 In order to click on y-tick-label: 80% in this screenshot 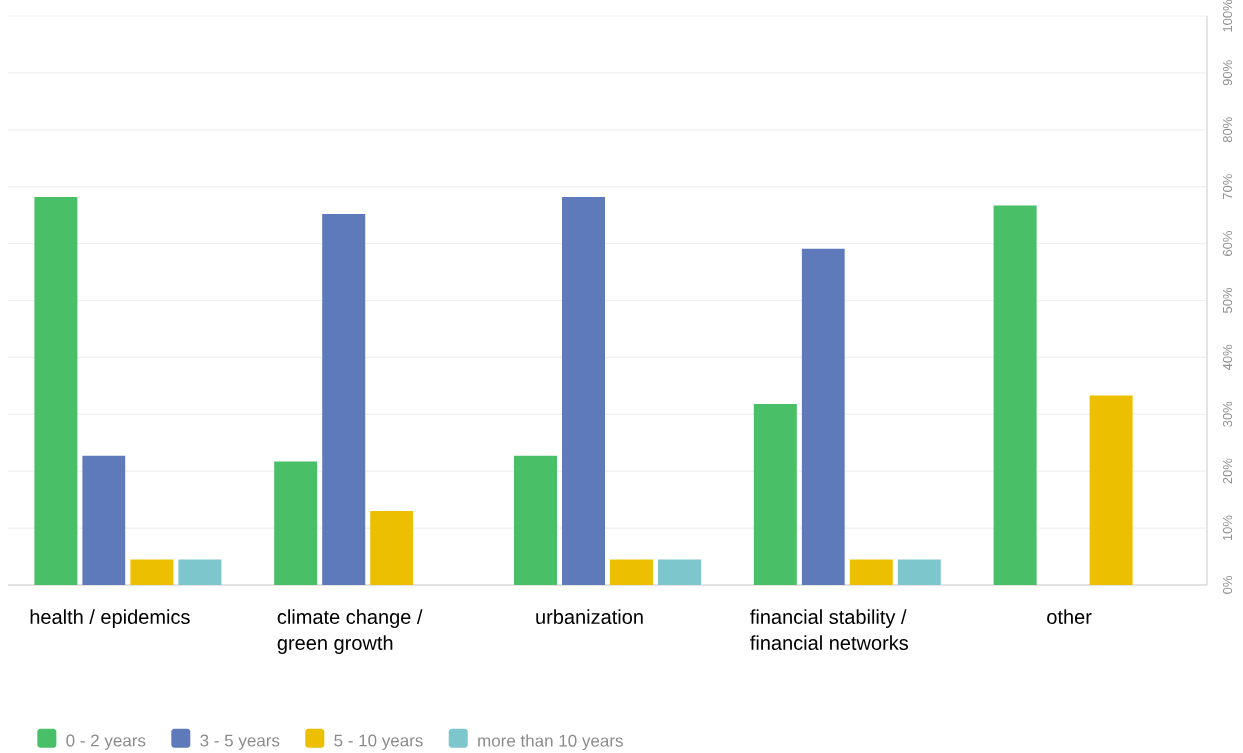, I will do `click(1227, 130)`.